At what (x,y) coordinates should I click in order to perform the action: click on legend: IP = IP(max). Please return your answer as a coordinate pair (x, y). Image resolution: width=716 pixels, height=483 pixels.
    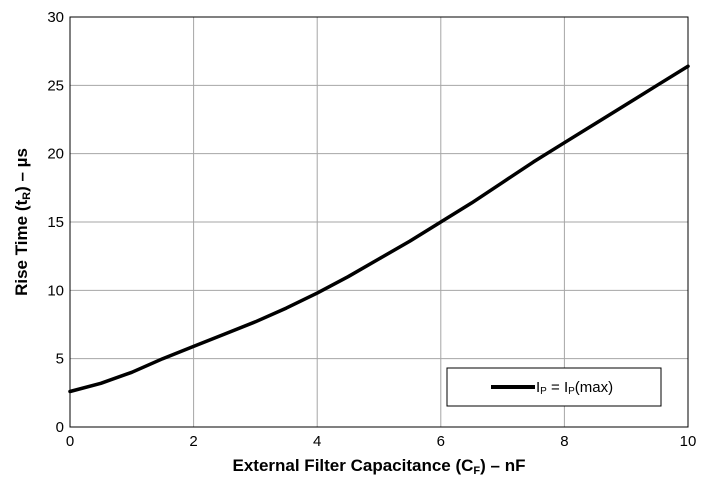
    Looking at the image, I should click on (554, 387).